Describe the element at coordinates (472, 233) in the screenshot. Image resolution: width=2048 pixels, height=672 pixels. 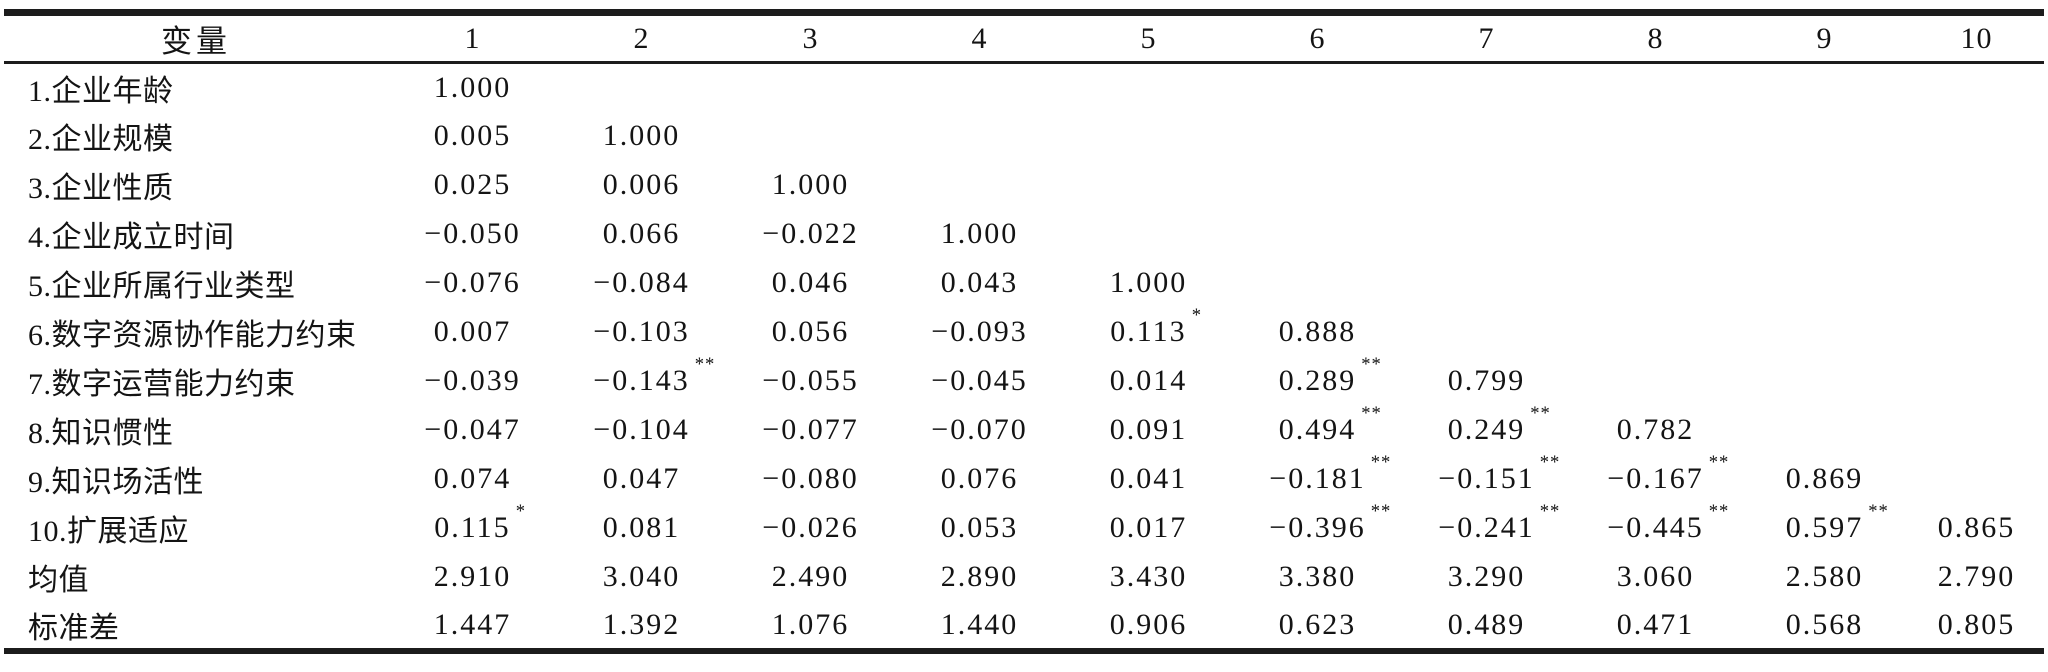
I see `cell-value: −0.050` at that location.